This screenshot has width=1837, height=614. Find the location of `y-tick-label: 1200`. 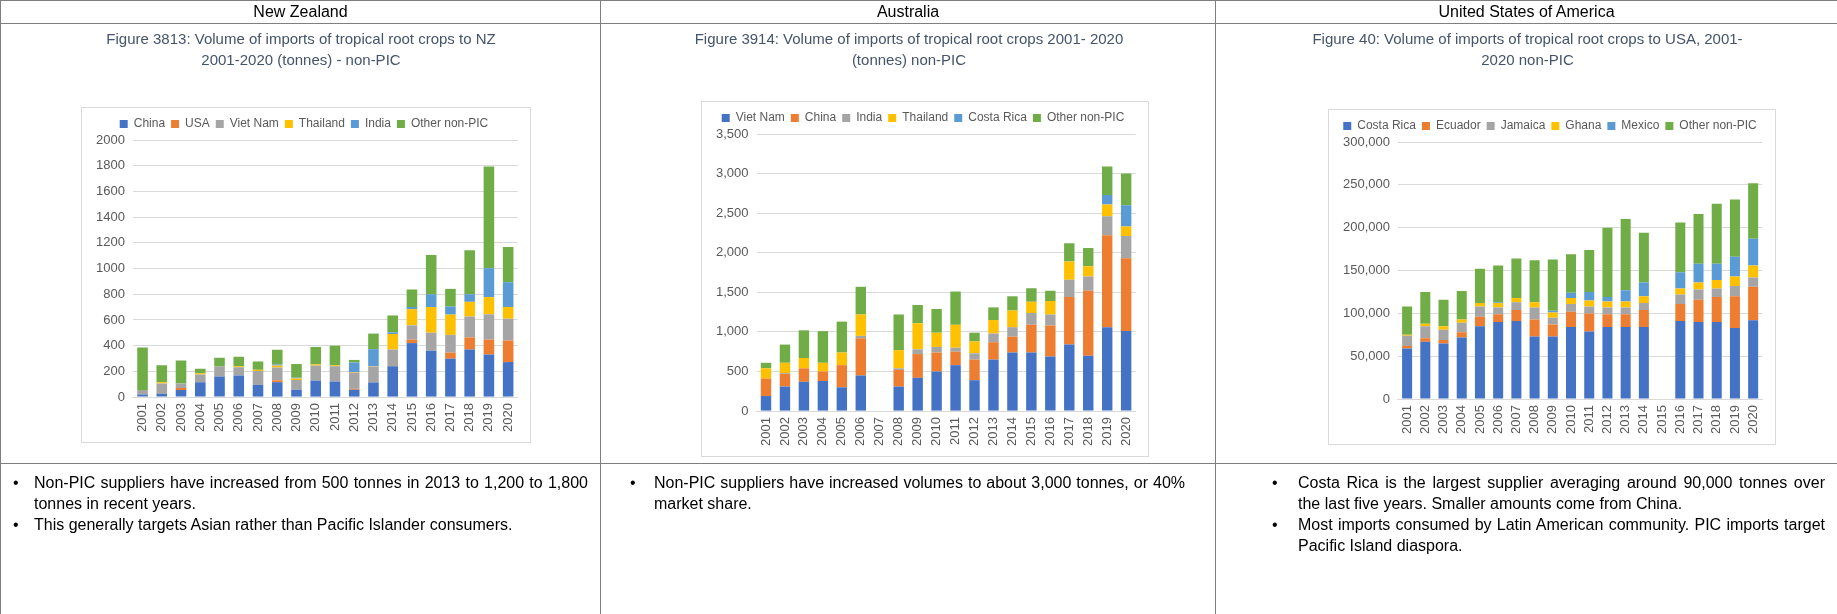

y-tick-label: 1200 is located at coordinates (110, 242).